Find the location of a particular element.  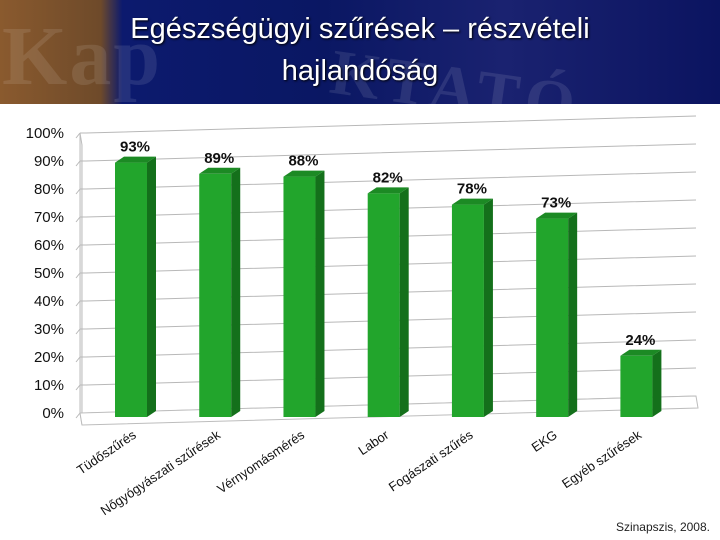

bar-value-label: 93% is located at coordinates (135, 147).